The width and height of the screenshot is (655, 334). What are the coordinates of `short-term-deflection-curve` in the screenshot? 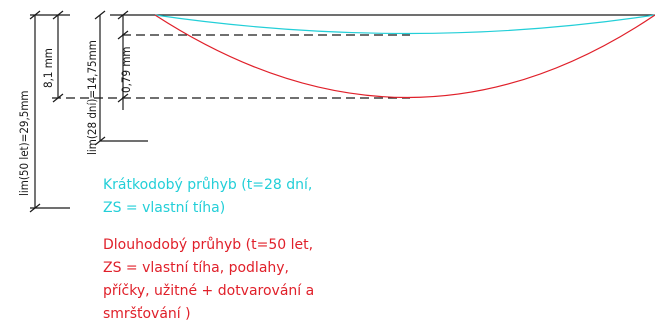 It's located at (404, 24).